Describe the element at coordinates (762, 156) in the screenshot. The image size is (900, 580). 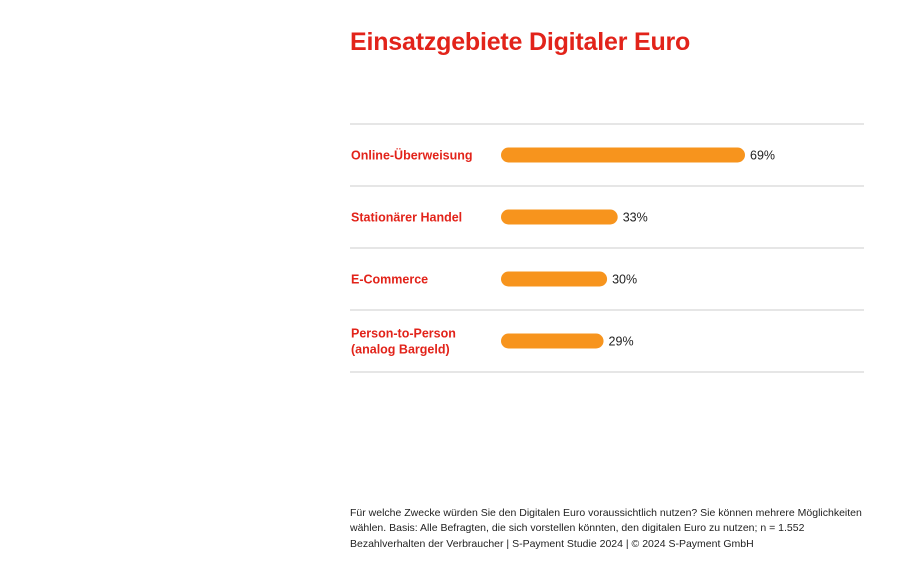
I see `value-label: 69%` at that location.